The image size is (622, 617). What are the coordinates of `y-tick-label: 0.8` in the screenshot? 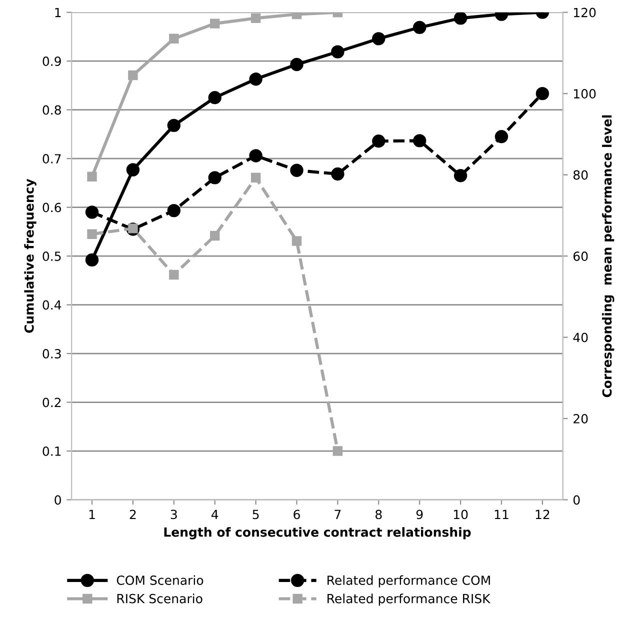 It's located at (51, 110).